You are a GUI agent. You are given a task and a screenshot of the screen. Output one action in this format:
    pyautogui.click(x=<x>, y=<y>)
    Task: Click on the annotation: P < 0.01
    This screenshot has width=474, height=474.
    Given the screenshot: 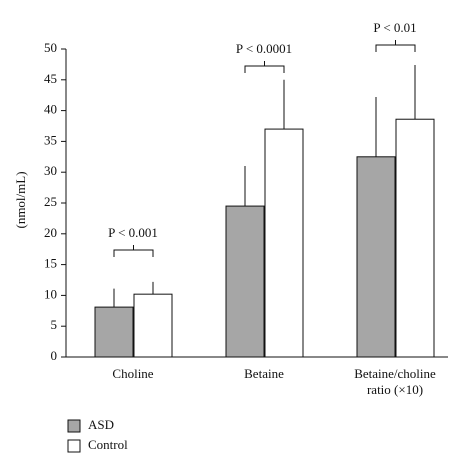 What is the action you would take?
    pyautogui.click(x=394, y=27)
    